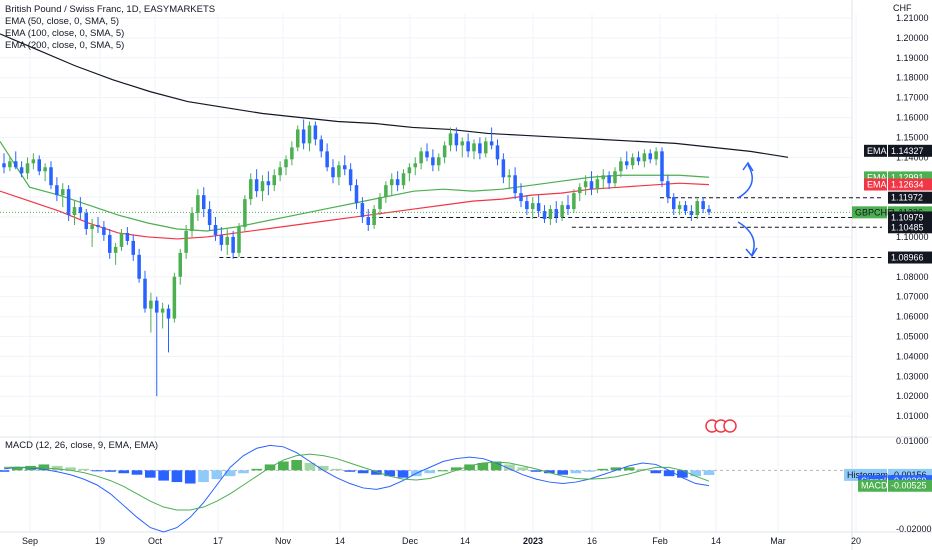  I want to click on projection-arrows, so click(747, 209).